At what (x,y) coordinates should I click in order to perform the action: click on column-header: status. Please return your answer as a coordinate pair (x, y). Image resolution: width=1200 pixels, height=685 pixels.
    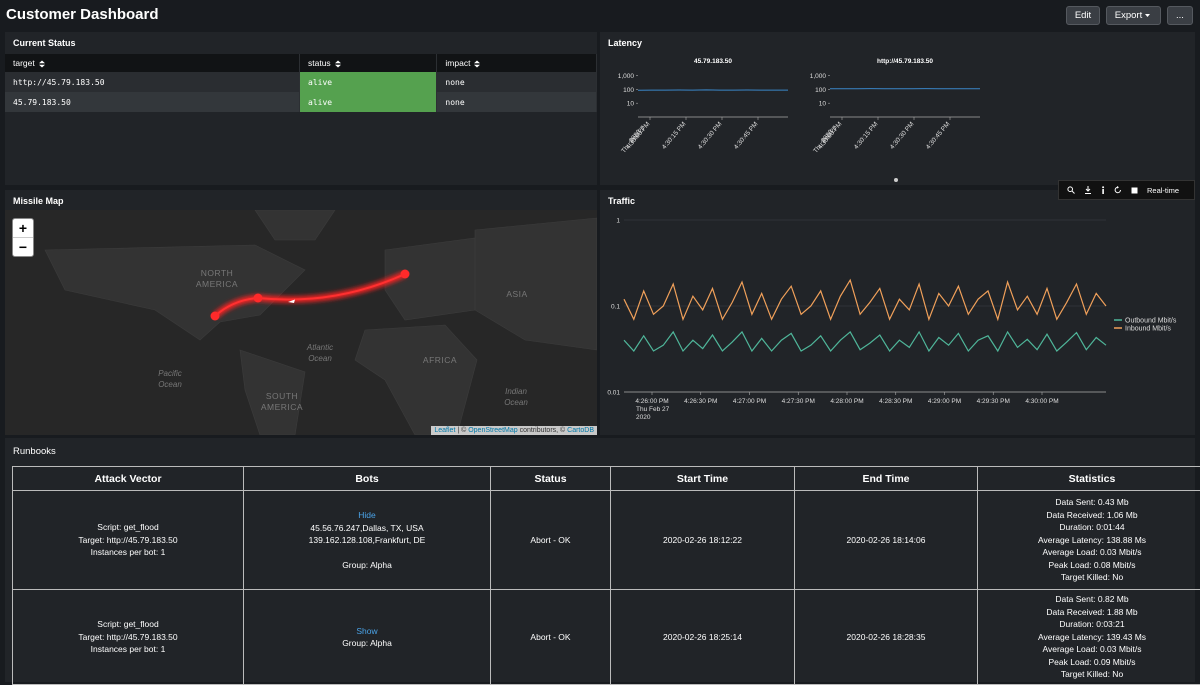
    Looking at the image, I should click on (368, 63).